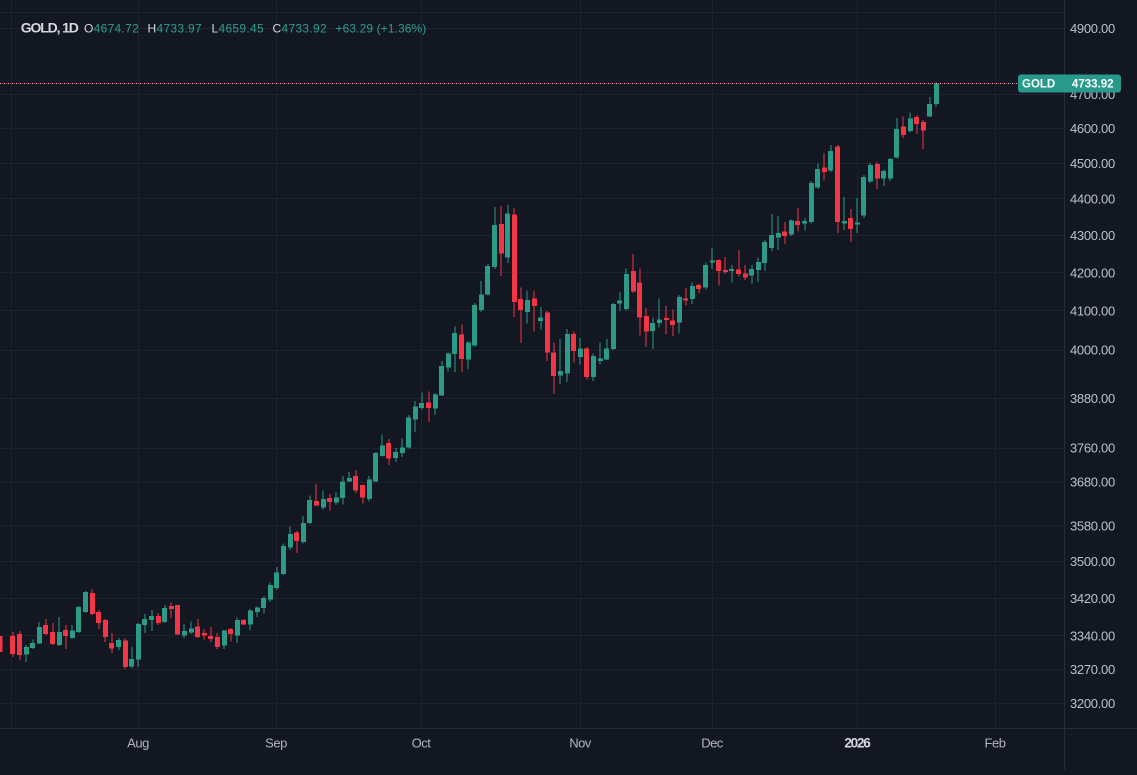  What do you see at coordinates (1092, 525) in the screenshot?
I see `svg-text: 3580.00` at bounding box center [1092, 525].